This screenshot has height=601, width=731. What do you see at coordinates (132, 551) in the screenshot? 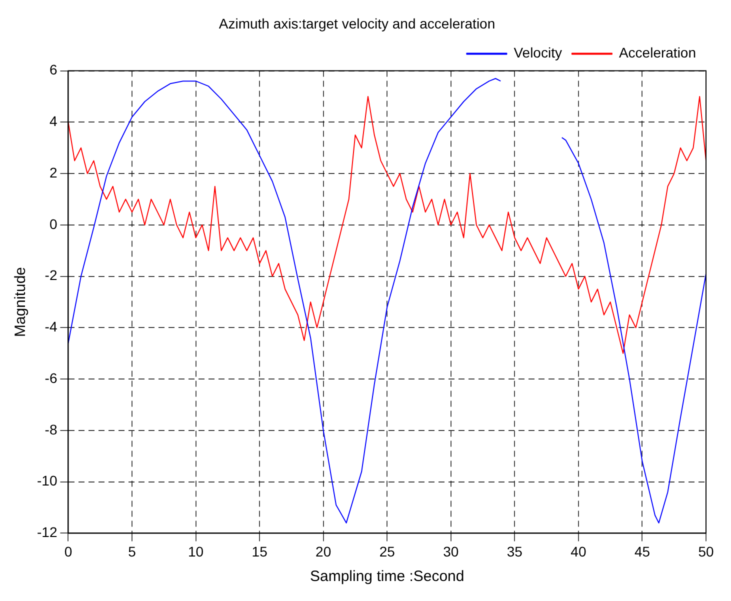
I see `x-tick-label: 5` at bounding box center [132, 551].